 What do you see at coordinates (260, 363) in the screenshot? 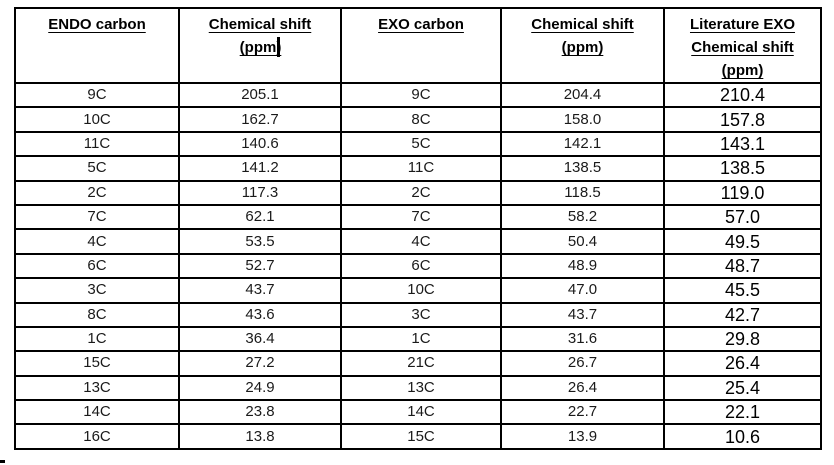
I see `cell-endo-chemical-shift: 27.2` at bounding box center [260, 363].